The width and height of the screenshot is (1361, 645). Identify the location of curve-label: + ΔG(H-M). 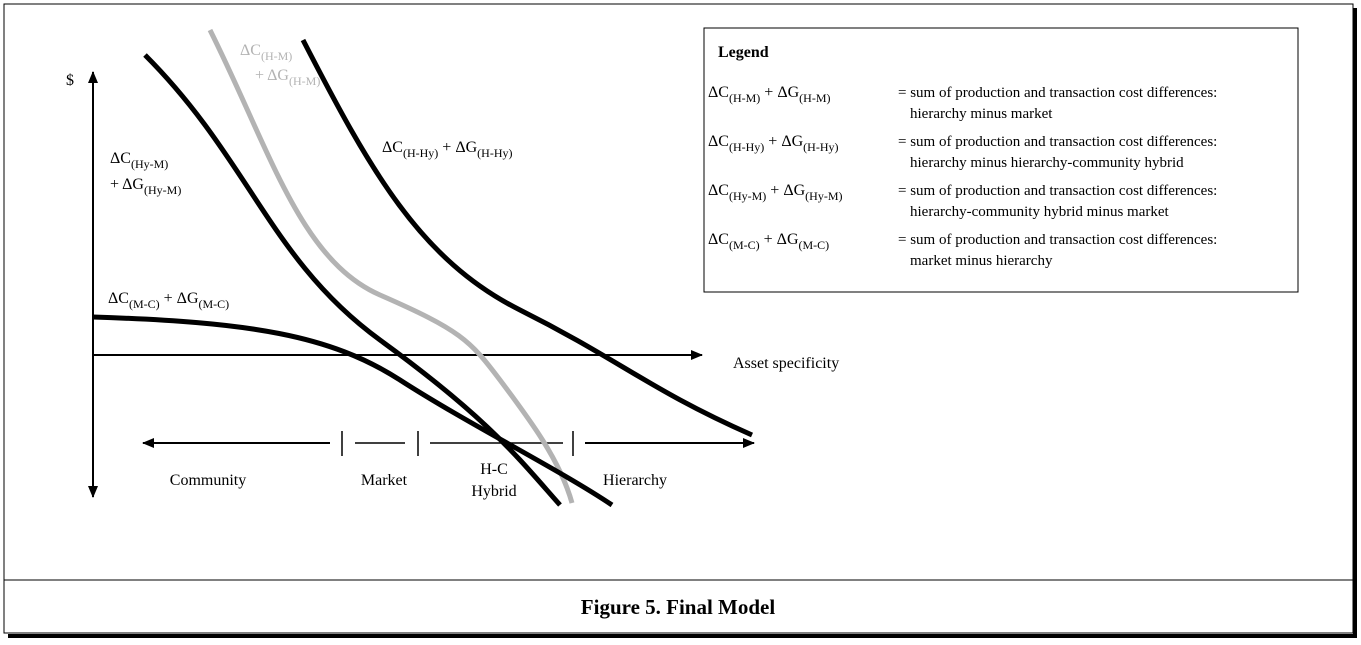
(287, 77).